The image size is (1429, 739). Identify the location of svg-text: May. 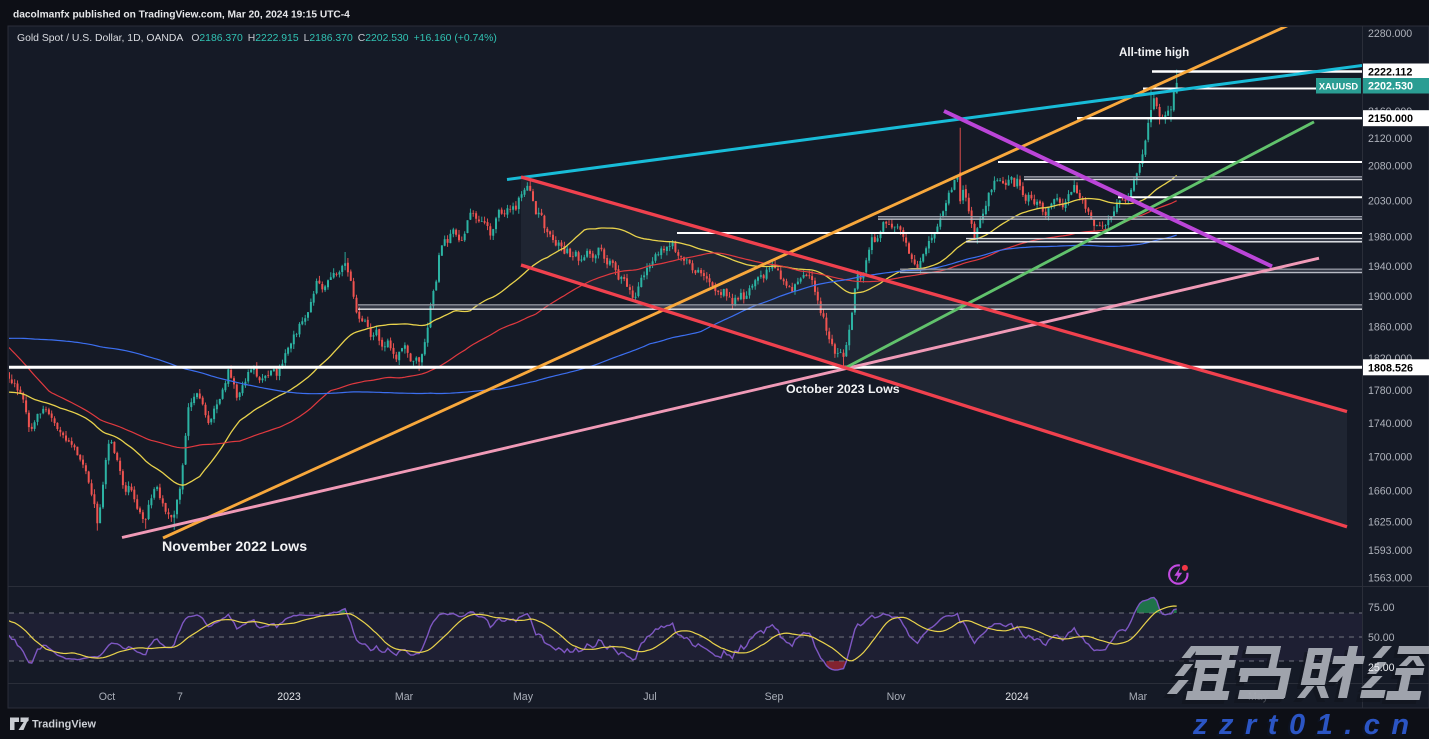
(523, 697).